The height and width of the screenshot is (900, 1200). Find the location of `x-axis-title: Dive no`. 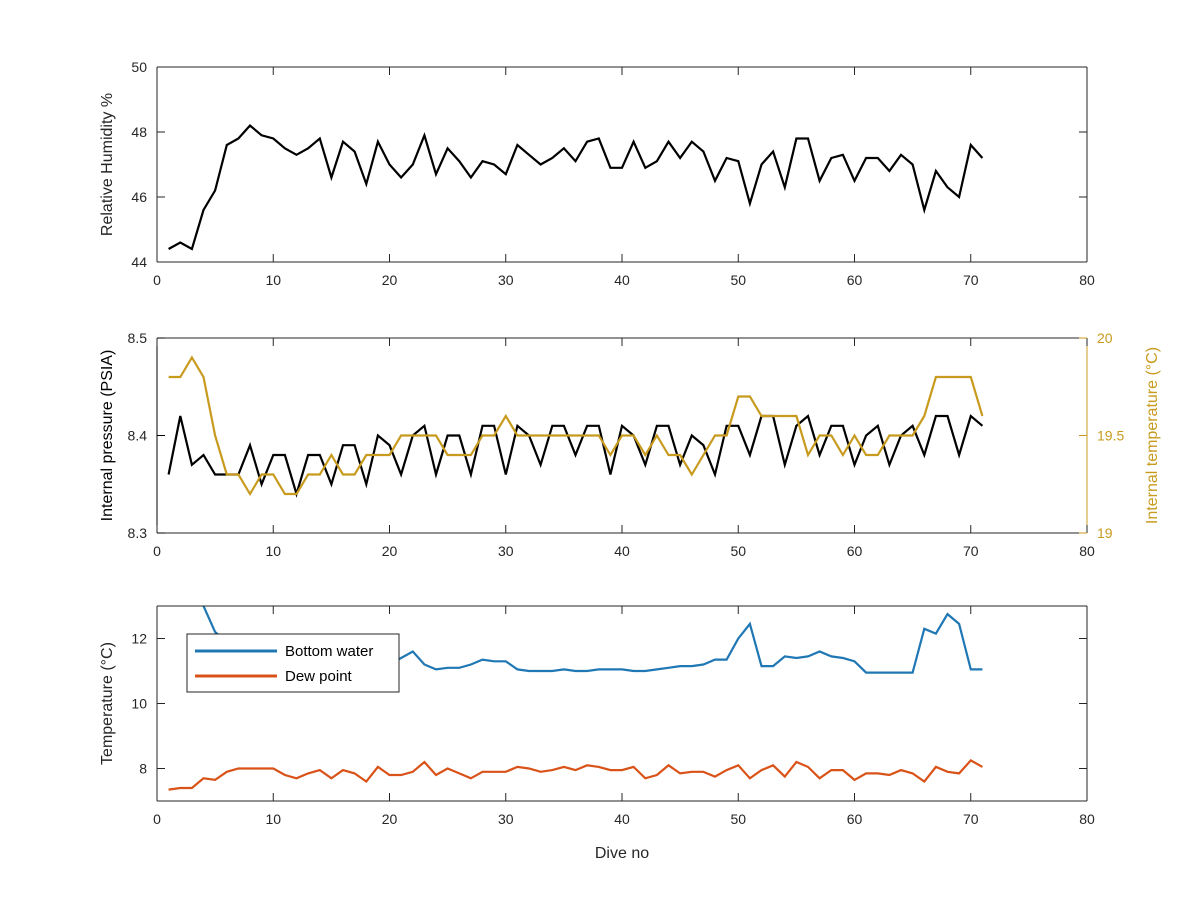

x-axis-title: Dive no is located at coordinates (622, 853).